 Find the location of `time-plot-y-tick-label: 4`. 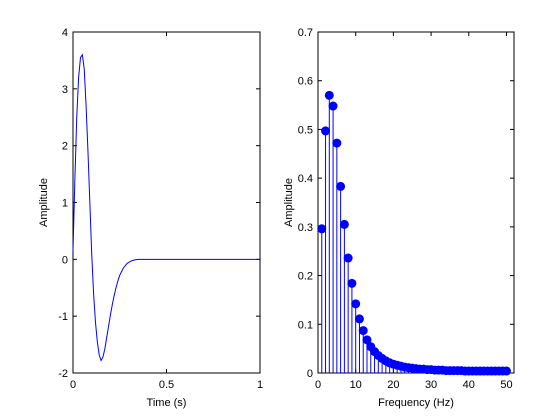

time-plot-y-tick-label: 4 is located at coordinates (65, 33).